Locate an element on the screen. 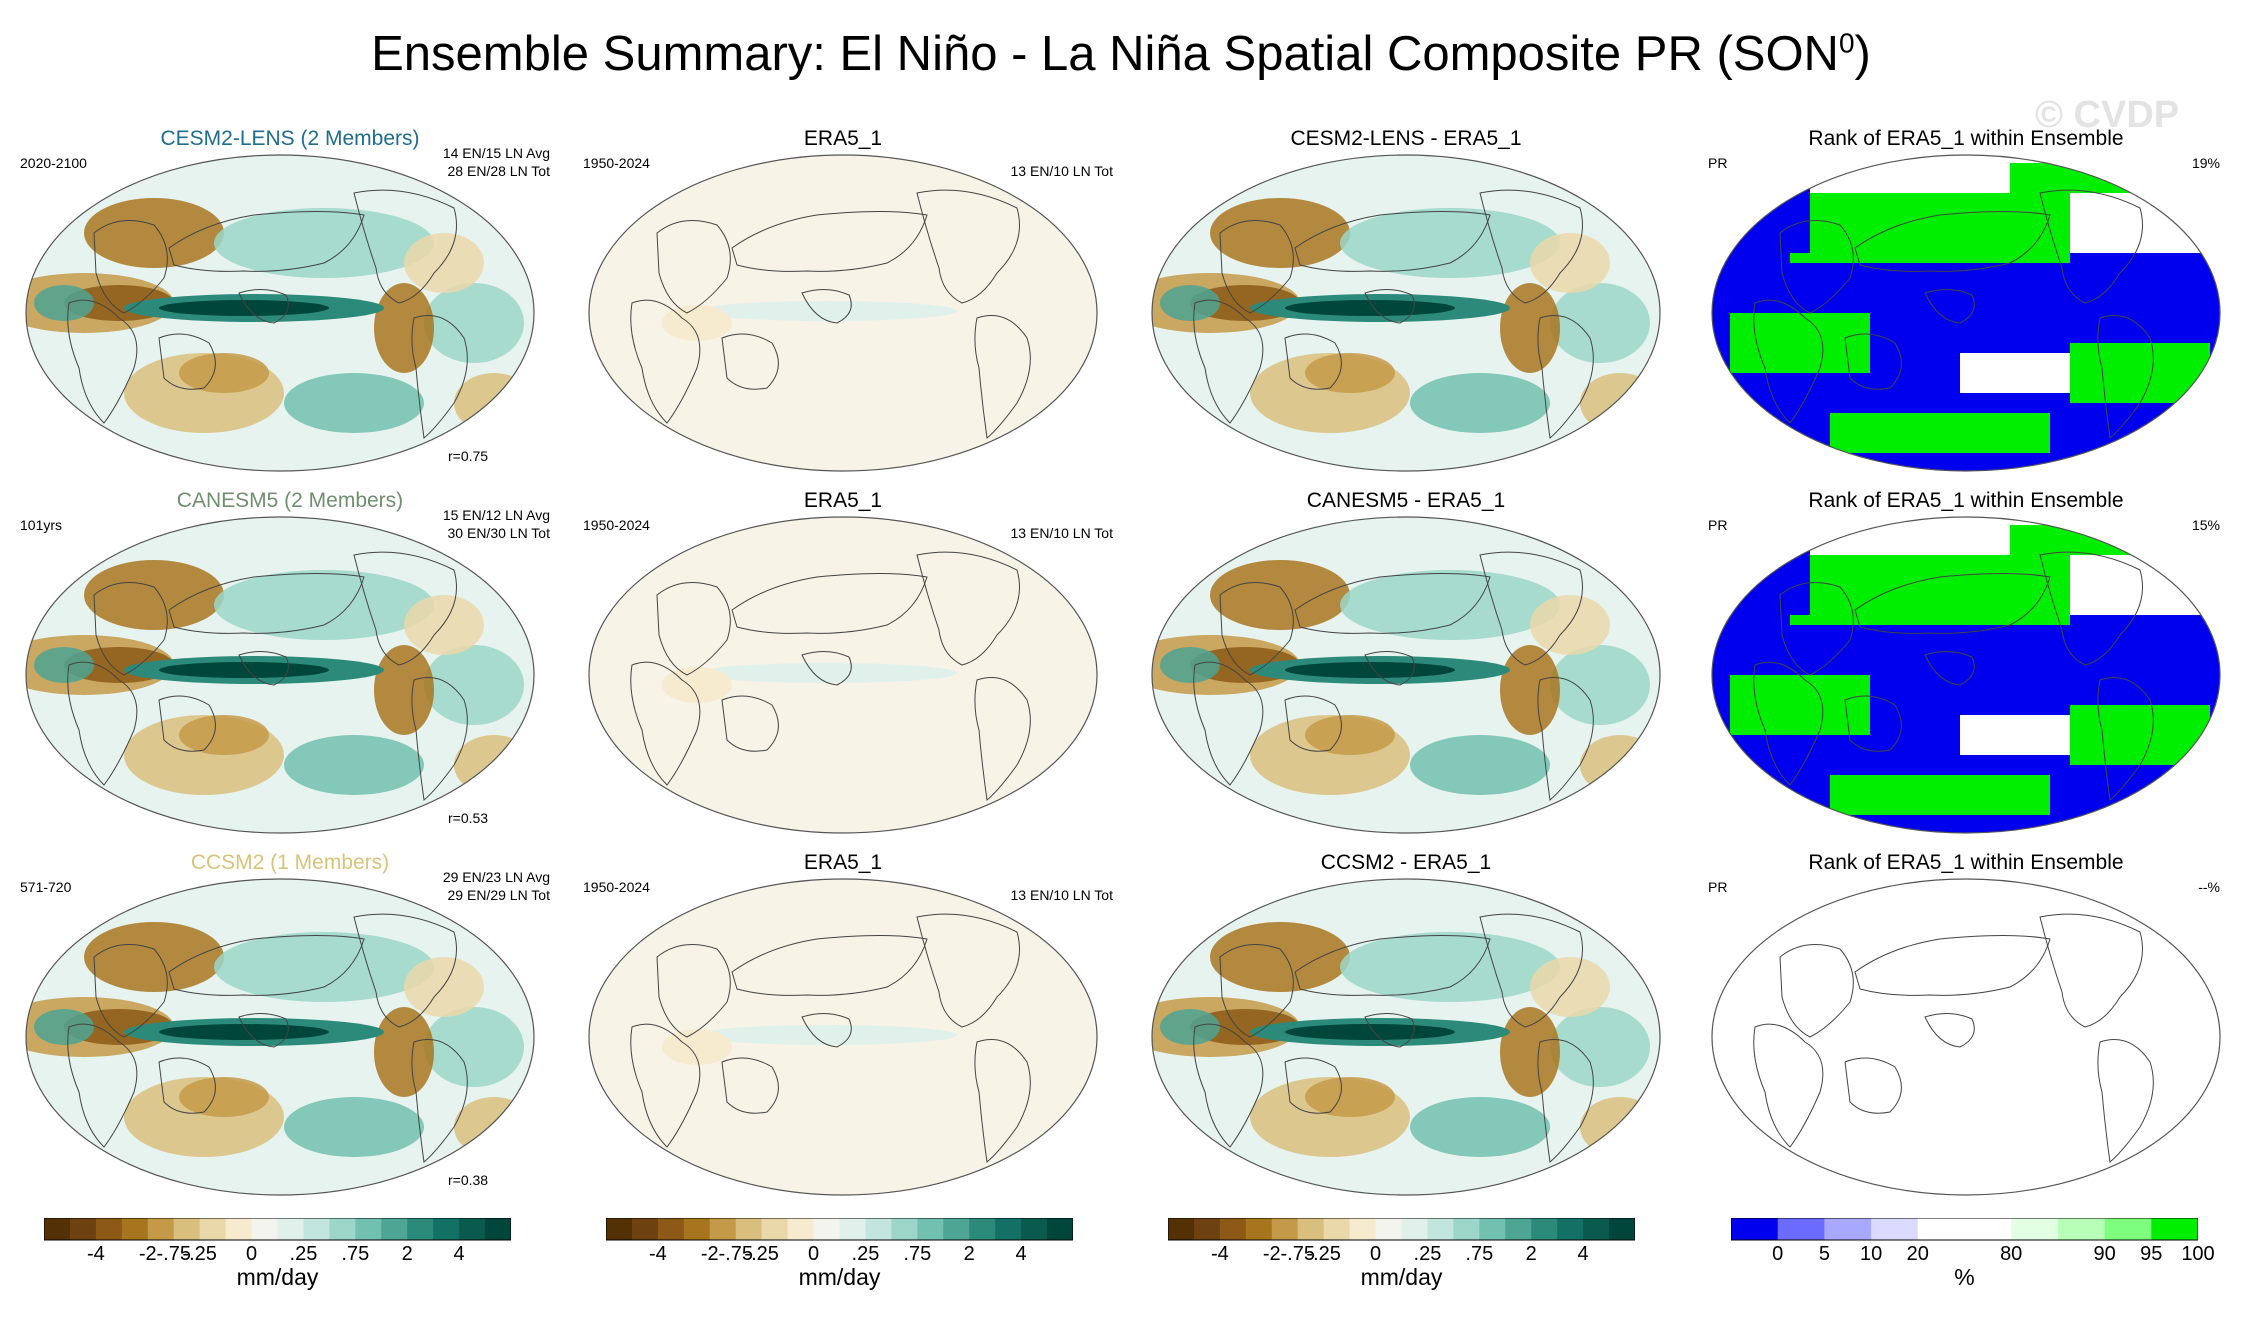 The width and height of the screenshot is (2242, 1320). model-years: 2020-2100 is located at coordinates (53, 163).